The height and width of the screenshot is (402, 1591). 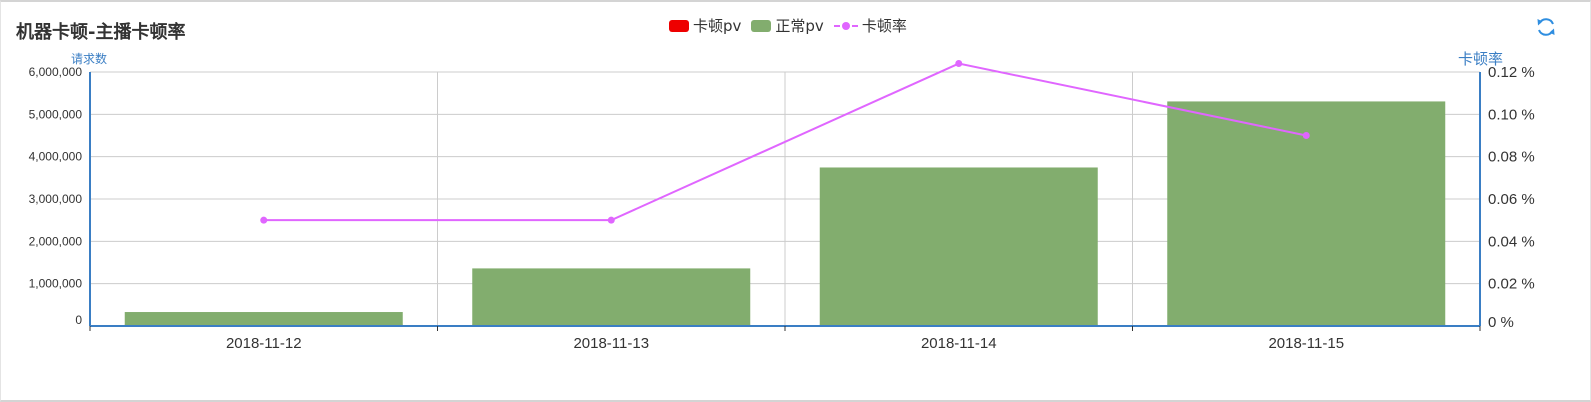 I want to click on y-right-tick-label: 0.12 %, so click(x=1511, y=72).